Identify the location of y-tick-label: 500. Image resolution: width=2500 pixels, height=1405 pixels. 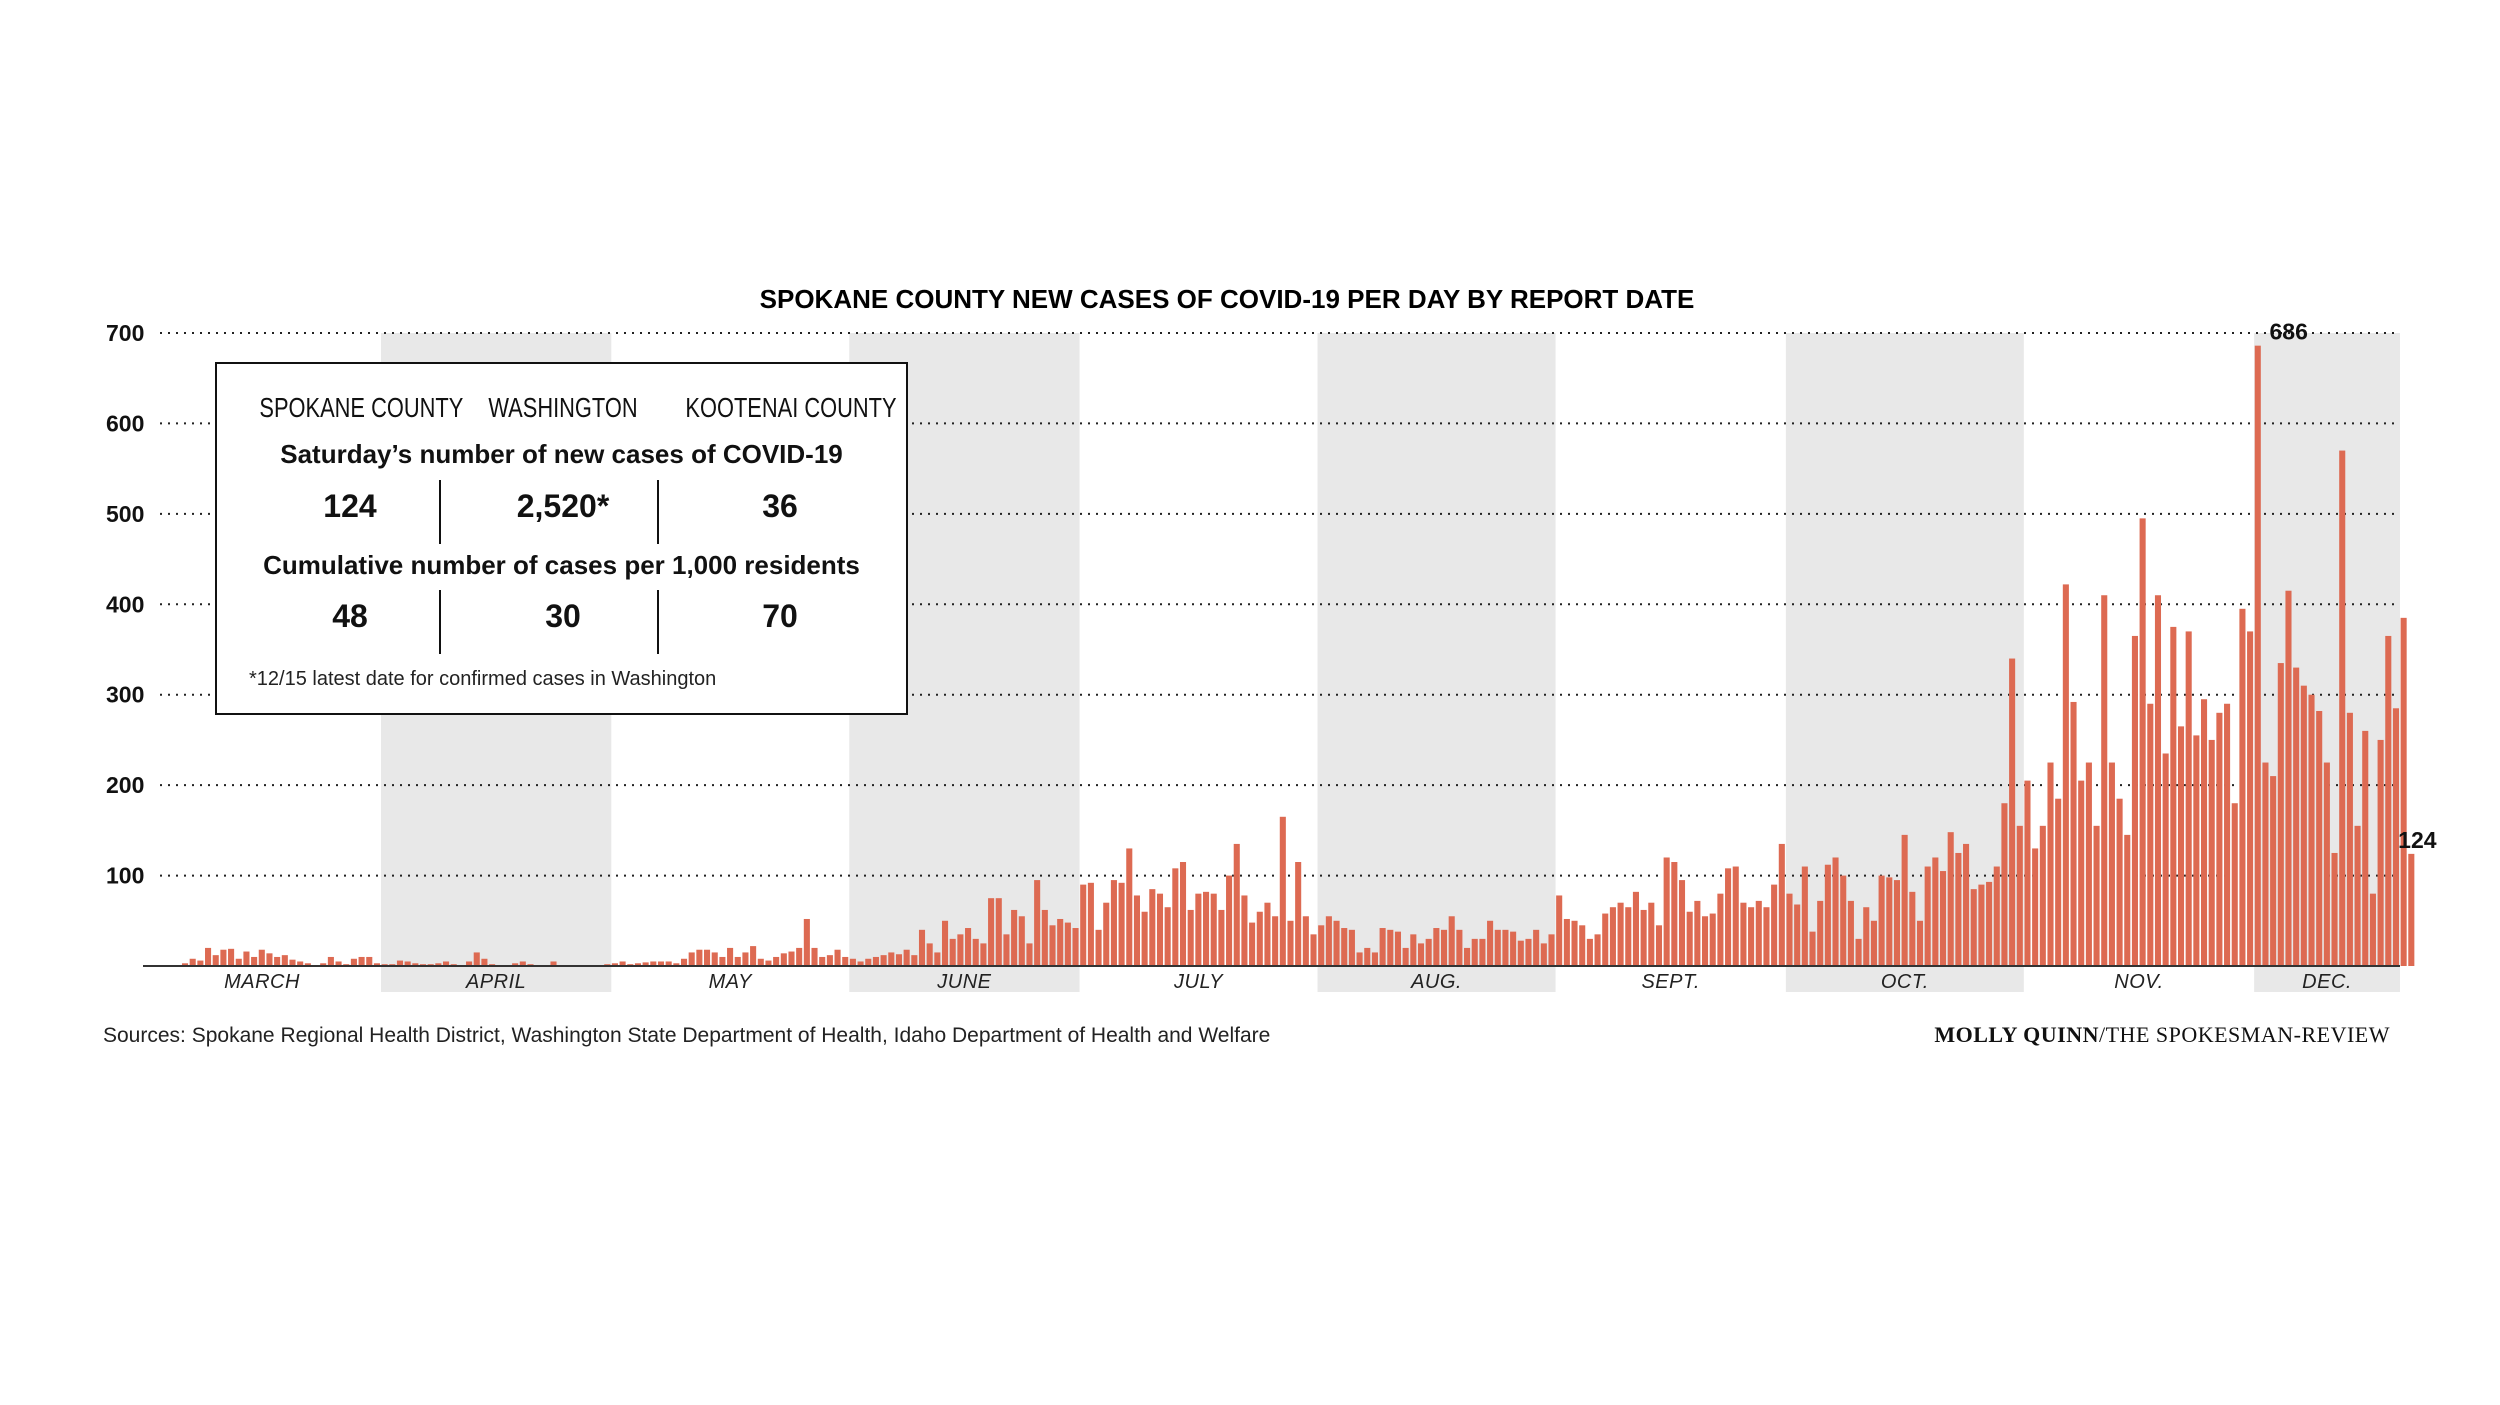
(125, 514).